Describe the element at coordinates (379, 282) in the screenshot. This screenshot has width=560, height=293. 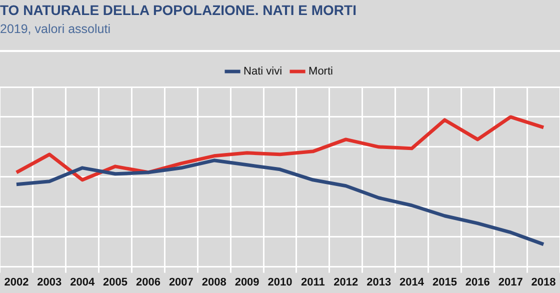
I see `x-tick-label: 2013` at that location.